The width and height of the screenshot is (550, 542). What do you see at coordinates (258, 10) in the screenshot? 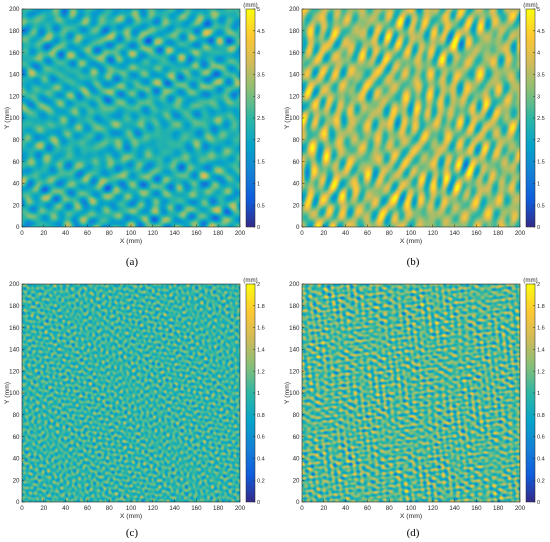
I see `colorbar-tick-label: 5` at bounding box center [258, 10].